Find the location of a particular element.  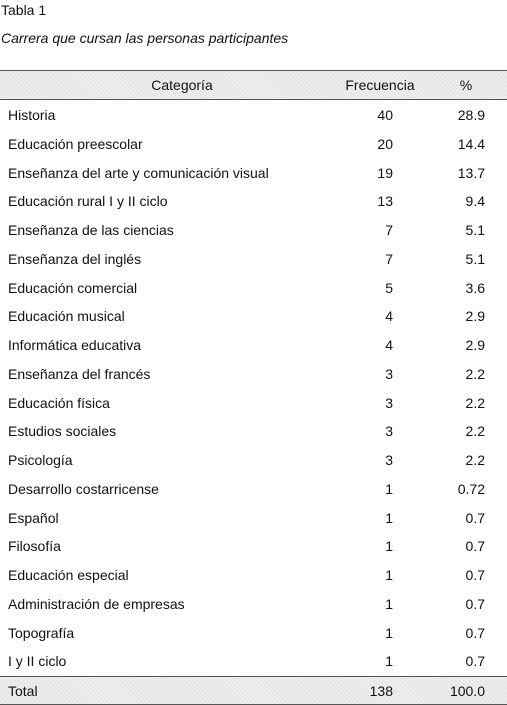

category-cell: Educación física is located at coordinates (59, 402).